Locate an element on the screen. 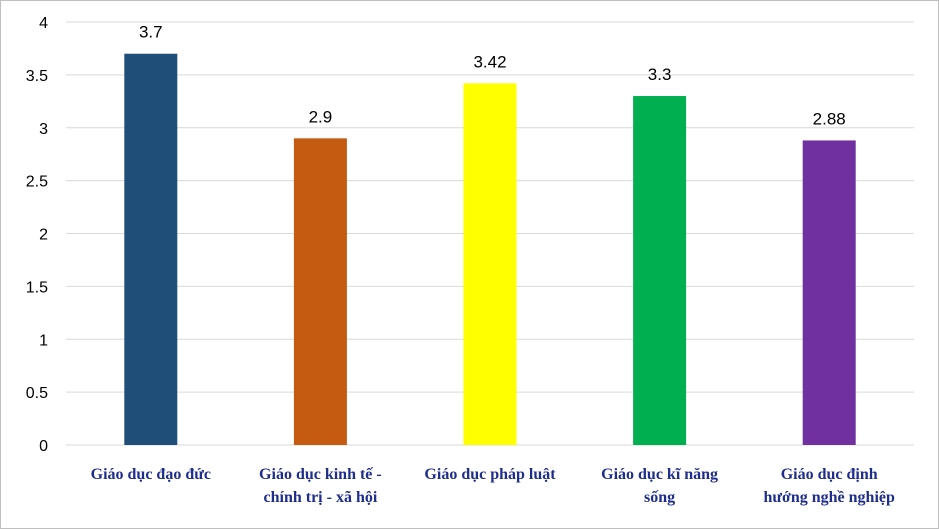 The height and width of the screenshot is (529, 939). y-tick-label: 2.5 is located at coordinates (37, 182).